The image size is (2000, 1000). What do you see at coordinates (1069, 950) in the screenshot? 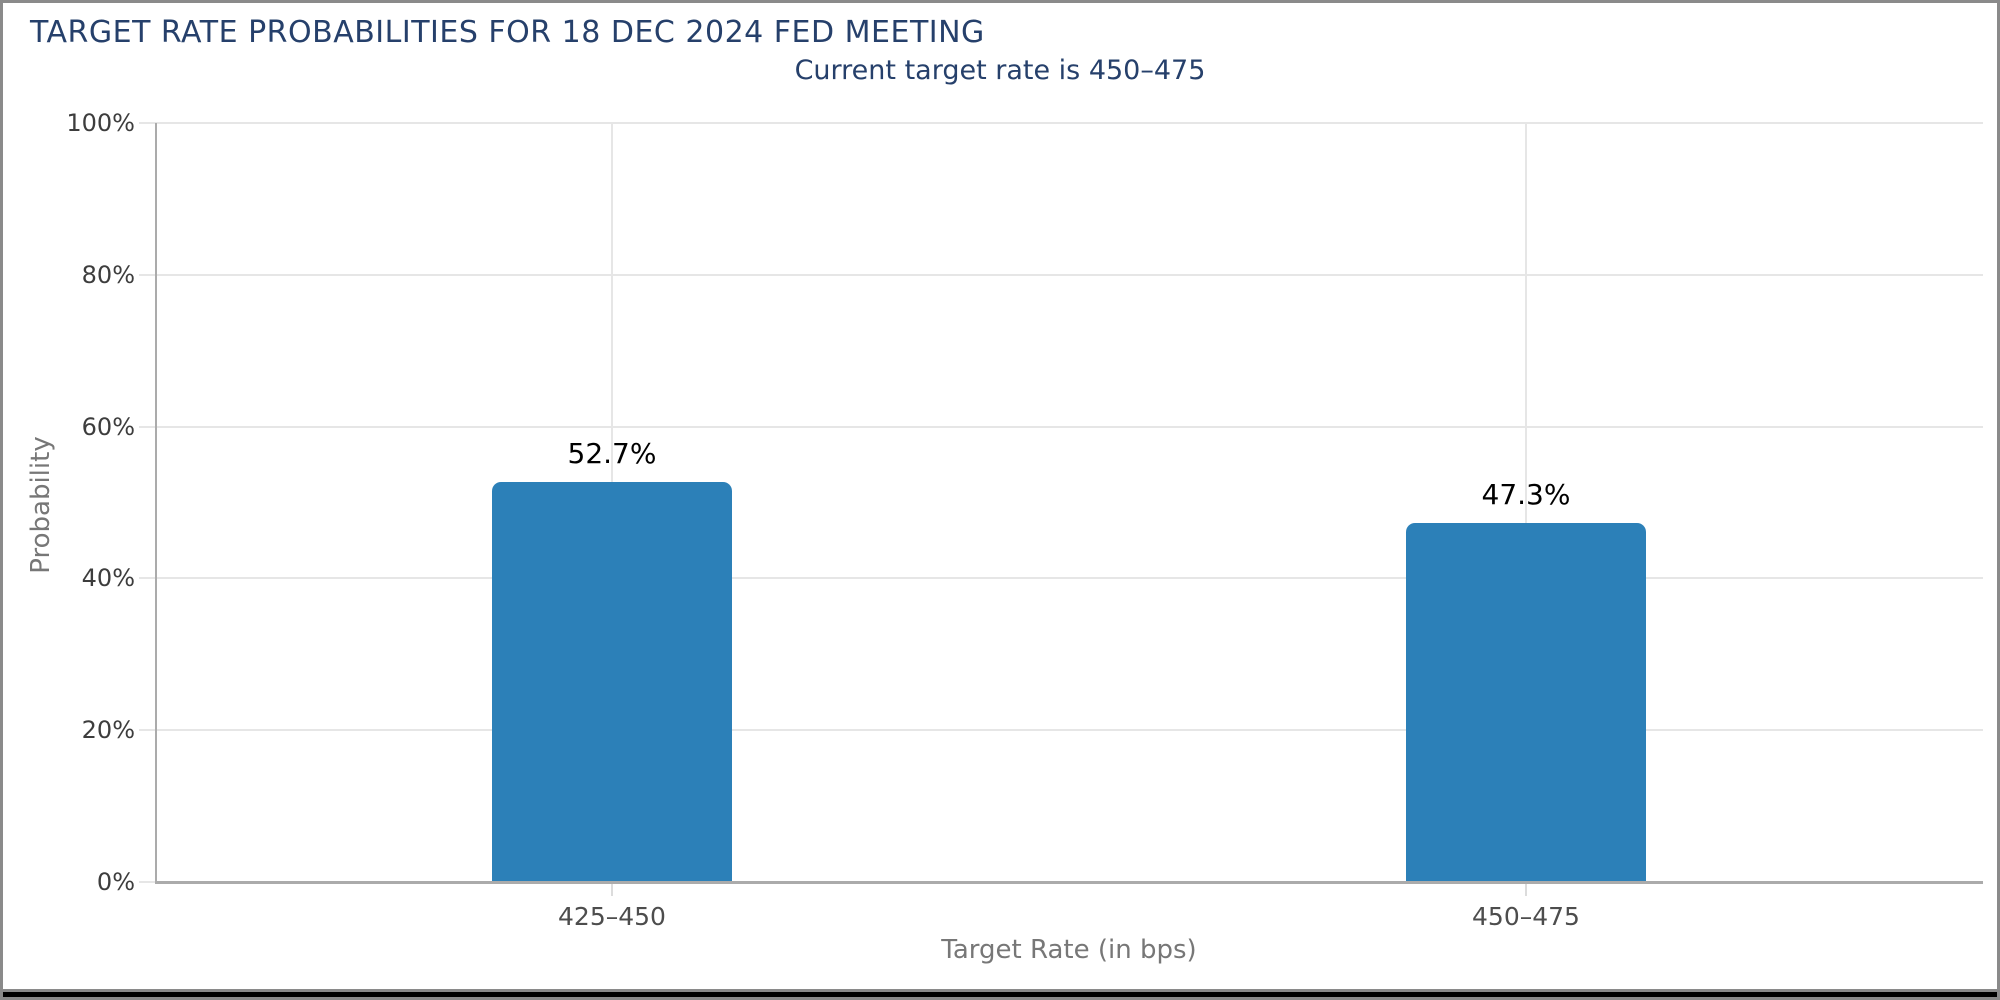
I see `x-axis-title: Target Rate (in bps)` at bounding box center [1069, 950].